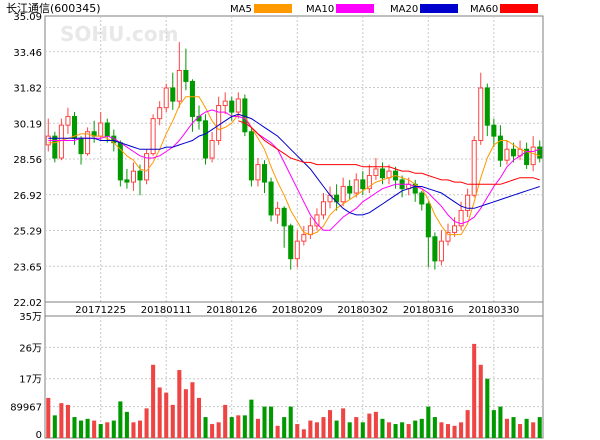 The width and height of the screenshot is (600, 440). What do you see at coordinates (27, 196) in the screenshot?
I see `price-tick-label: 26.92` at bounding box center [27, 196].